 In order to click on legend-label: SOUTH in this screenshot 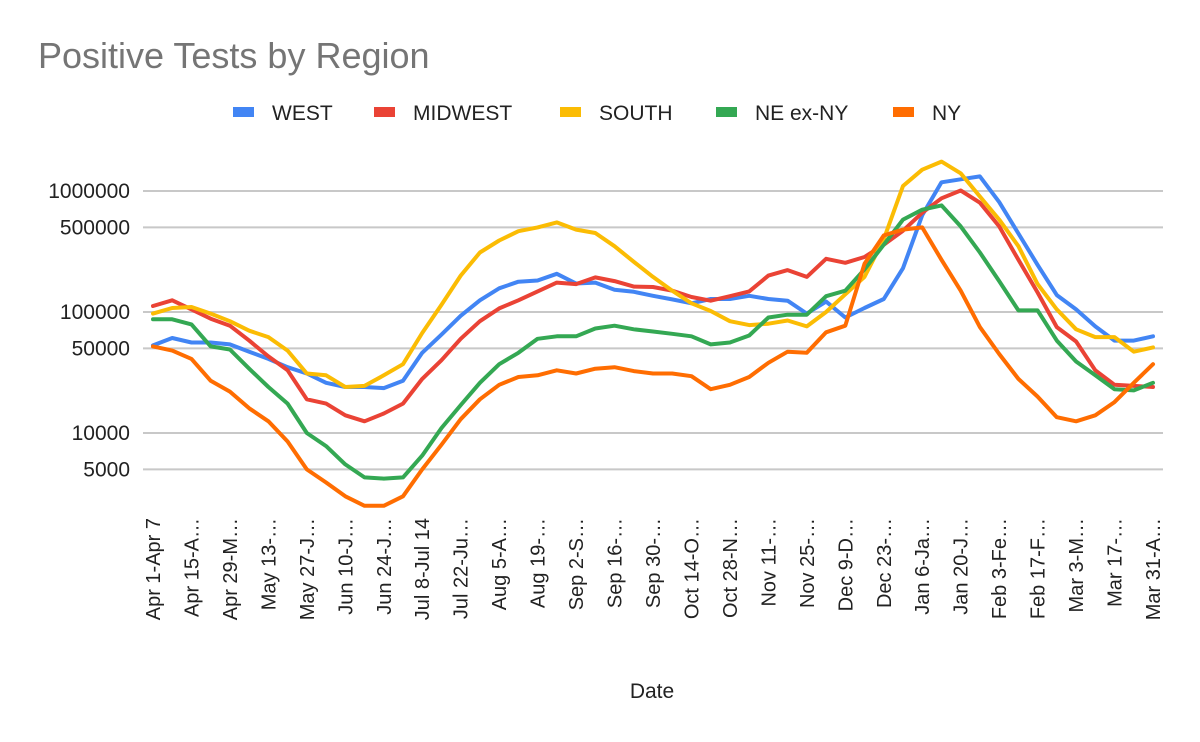, I will do `click(636, 113)`.